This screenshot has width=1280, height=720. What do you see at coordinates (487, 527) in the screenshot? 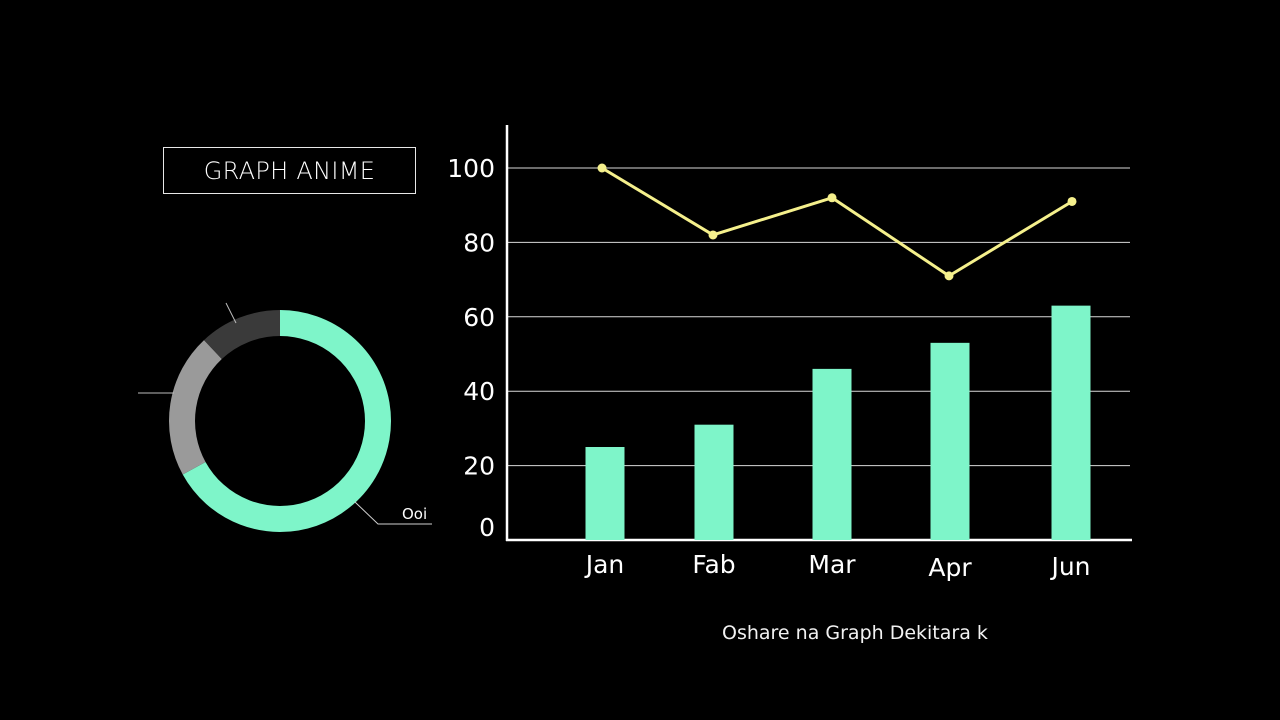
I see `y-tick-label: 0` at bounding box center [487, 527].